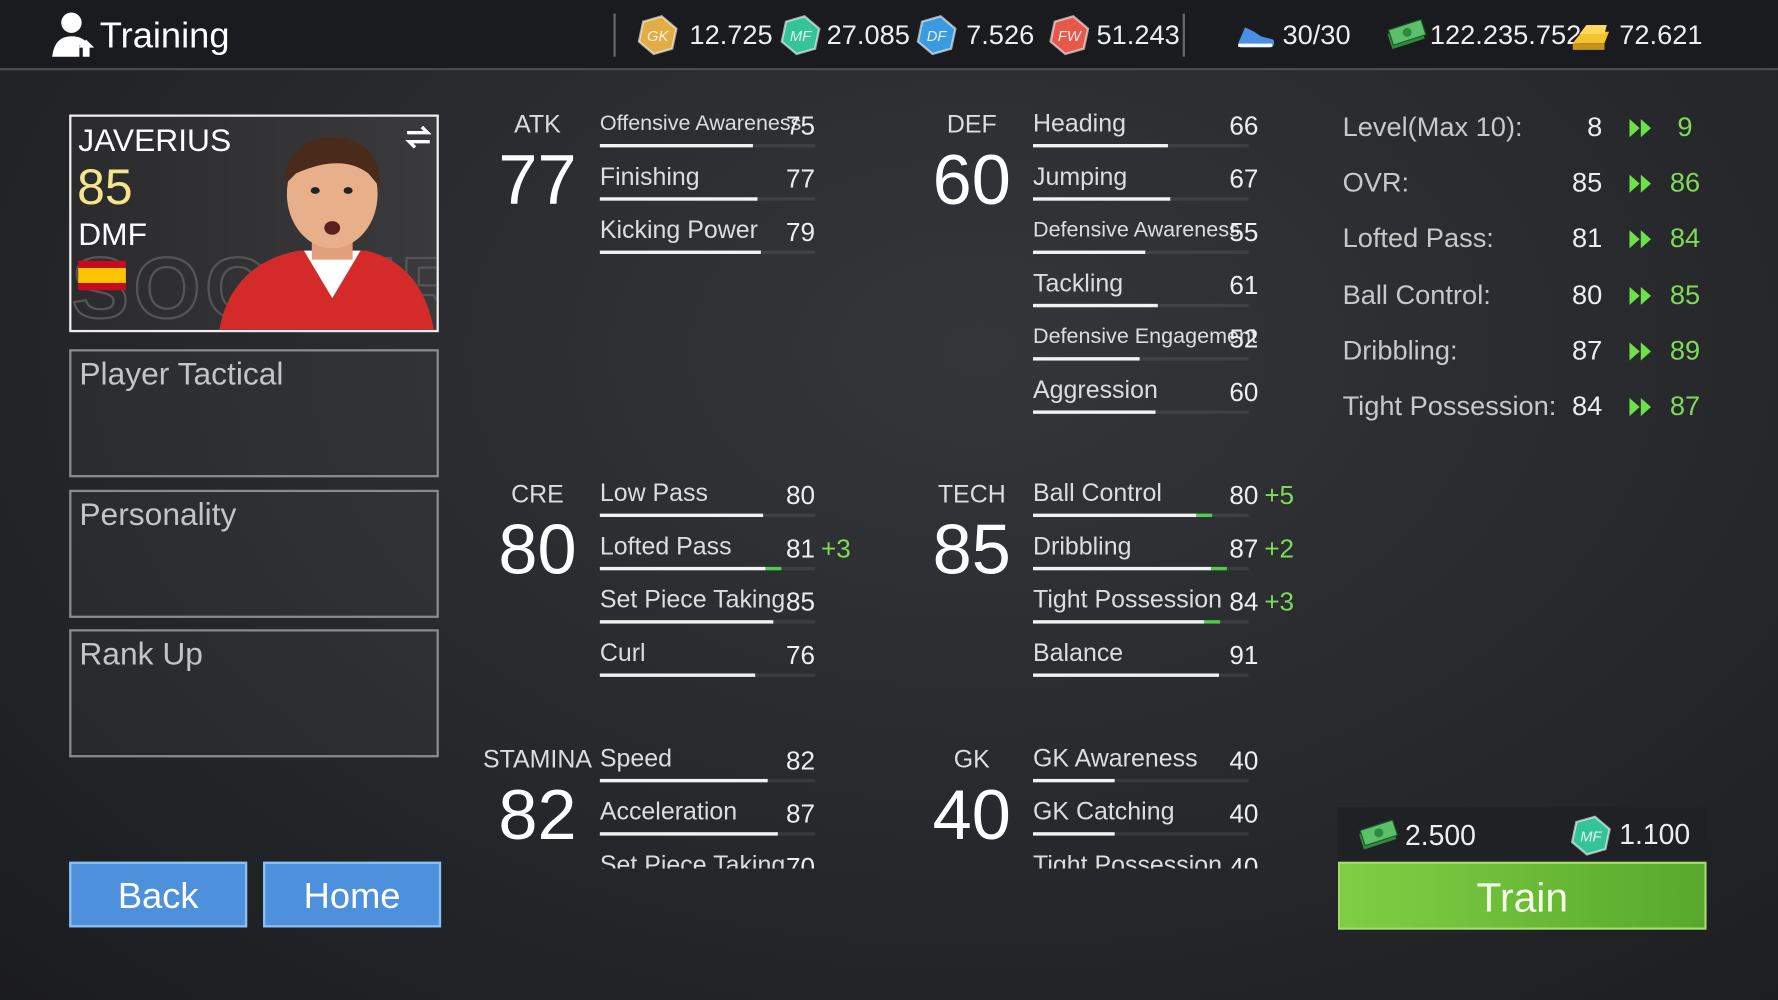 The height and width of the screenshot is (1000, 1778). I want to click on upgrade-current: 84, so click(1587, 406).